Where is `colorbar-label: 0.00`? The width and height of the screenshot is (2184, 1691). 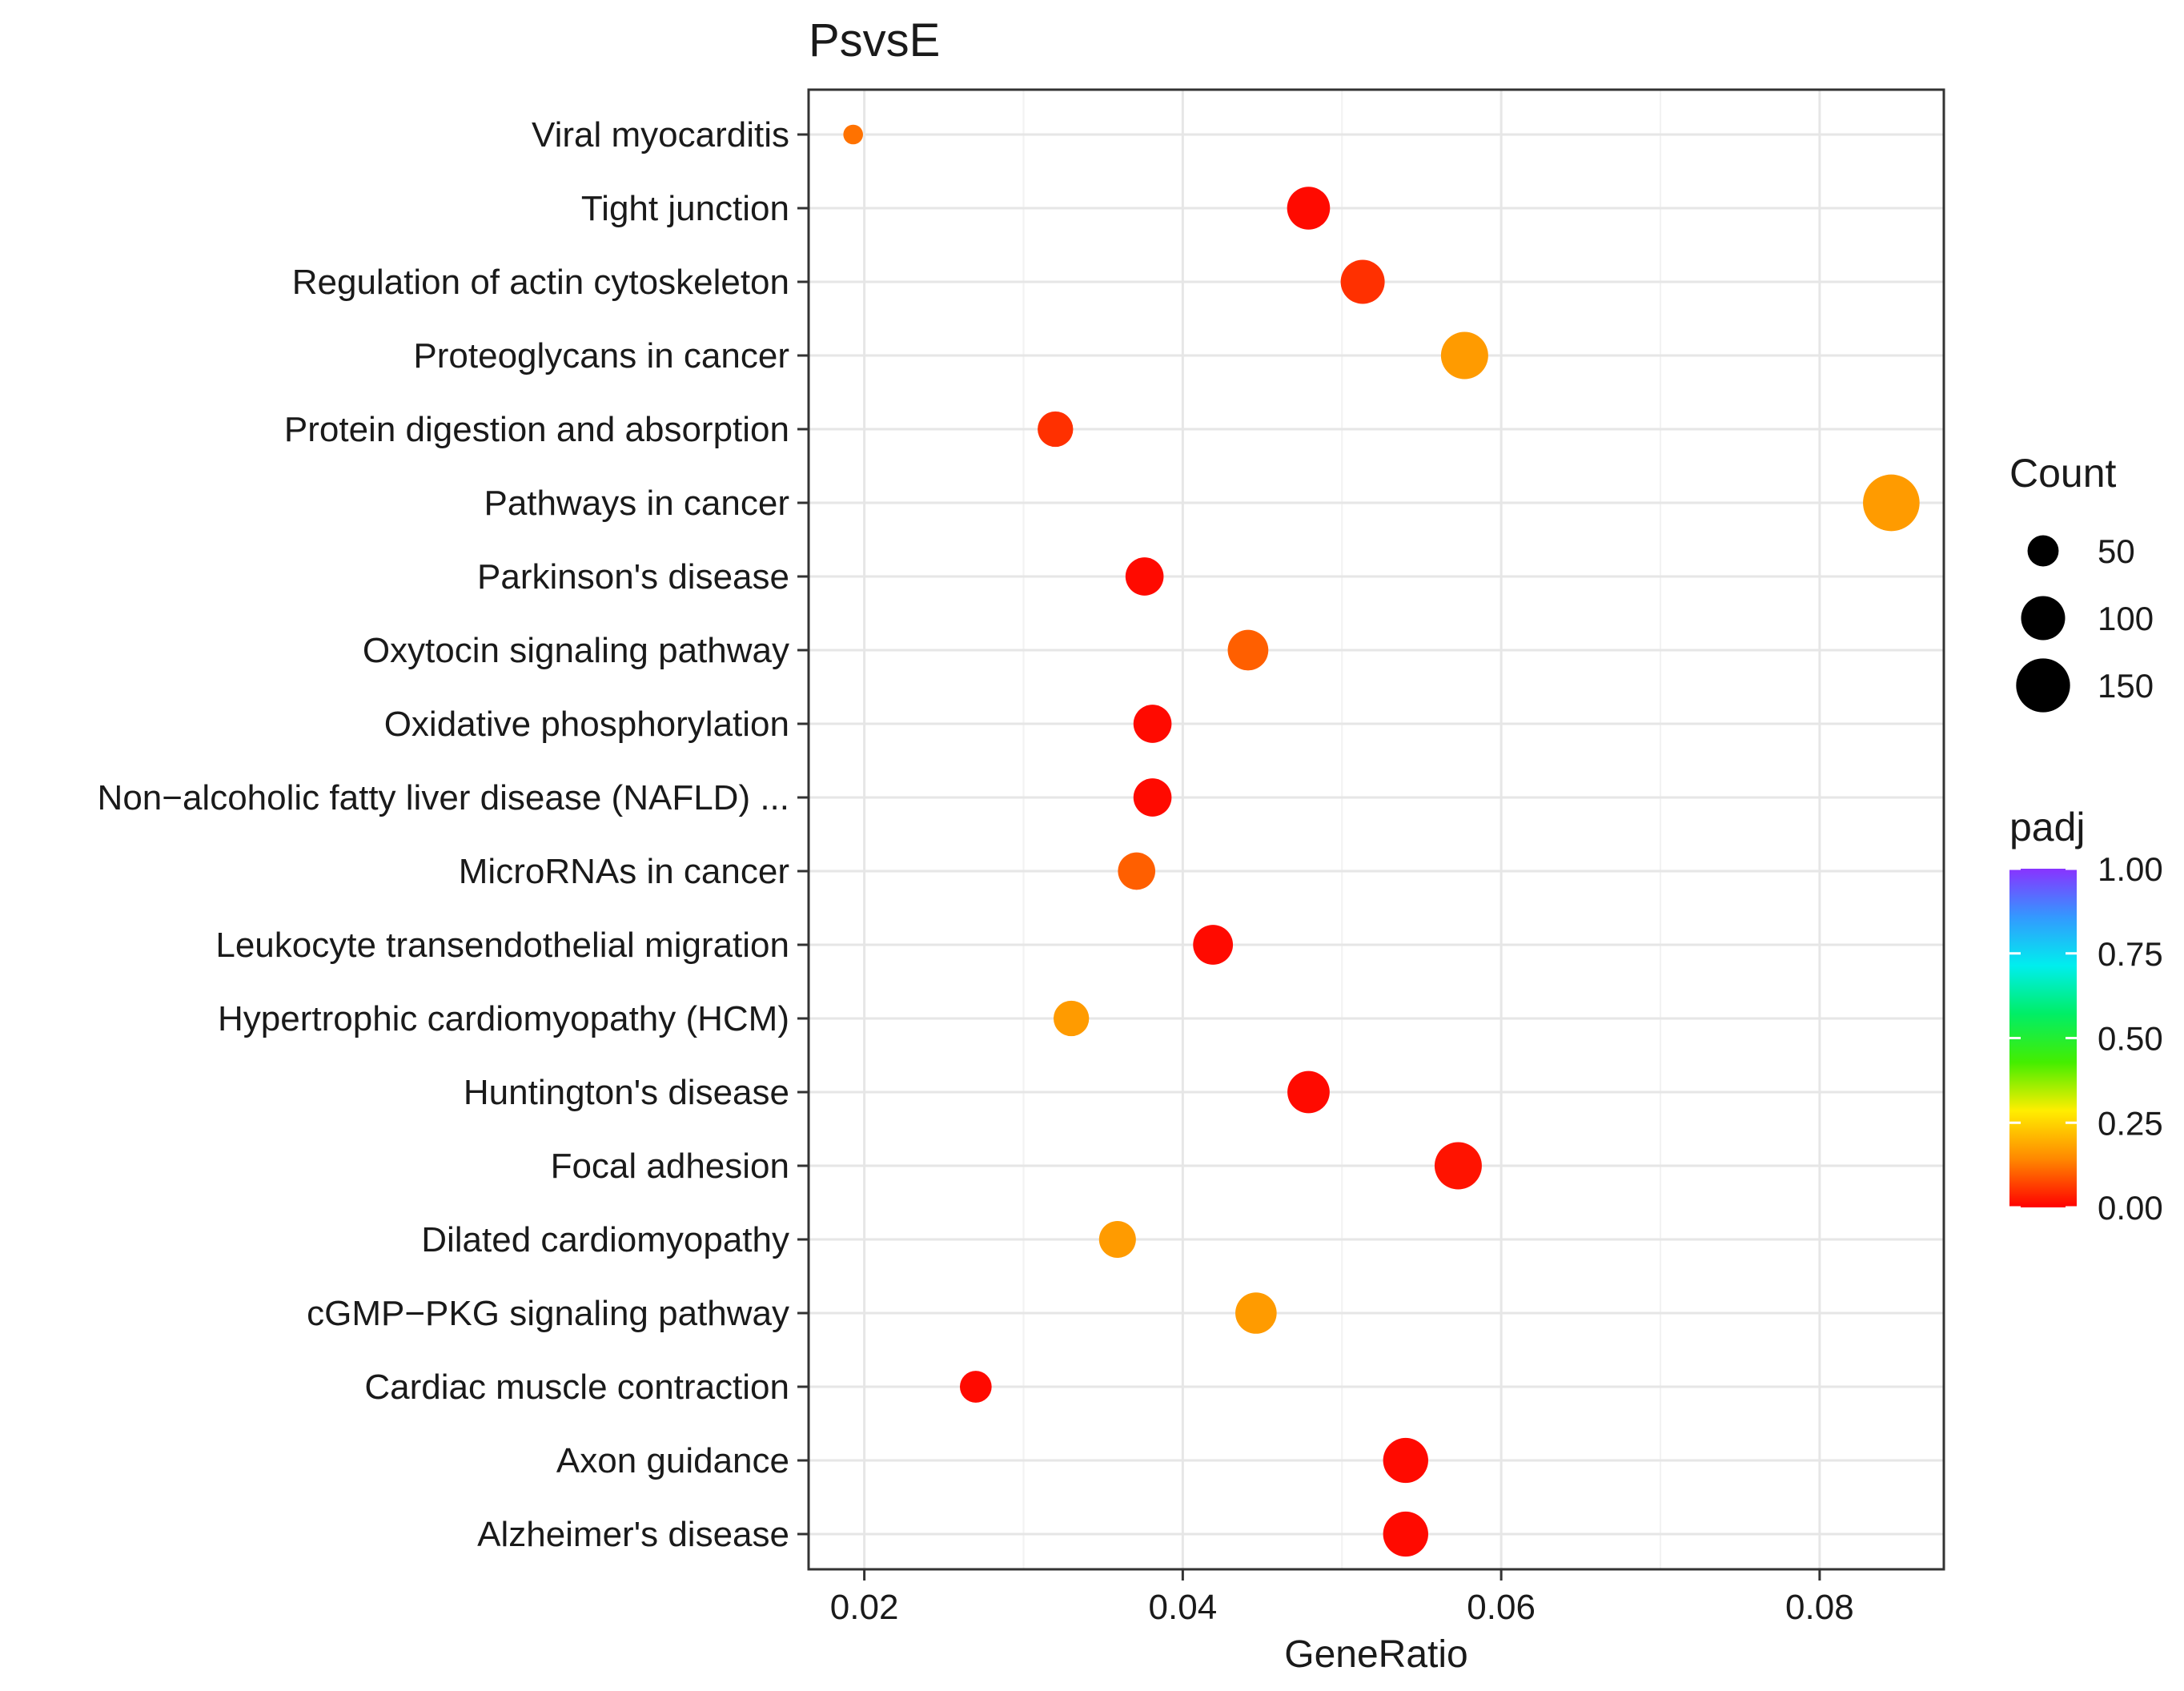 colorbar-label: 0.00 is located at coordinates (2130, 1208).